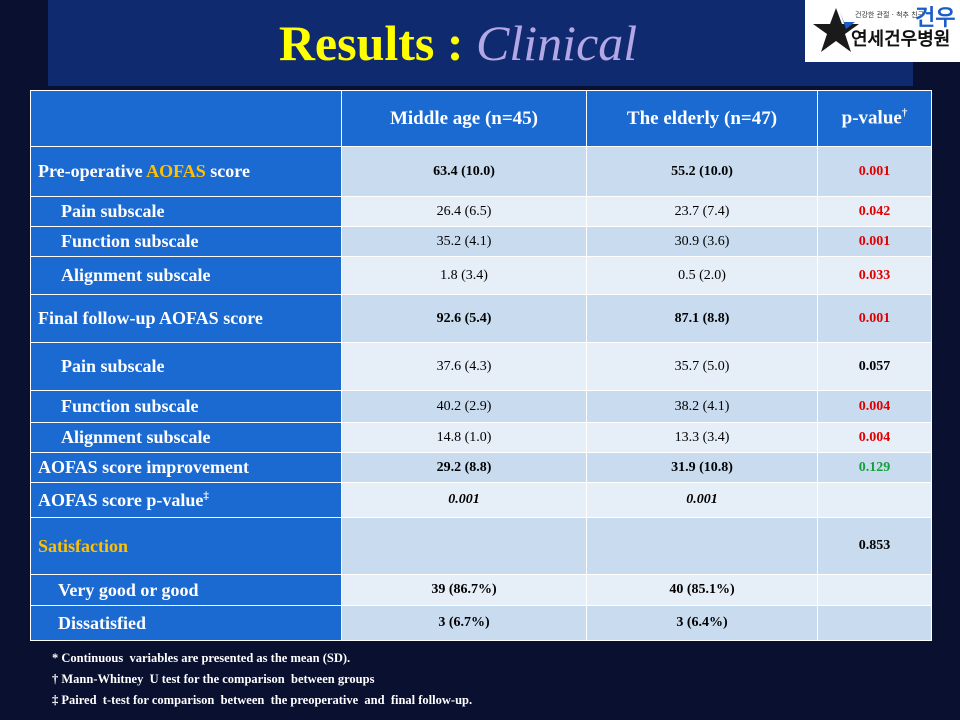 This screenshot has width=960, height=720. I want to click on row-label: Satisfaction, so click(186, 546).